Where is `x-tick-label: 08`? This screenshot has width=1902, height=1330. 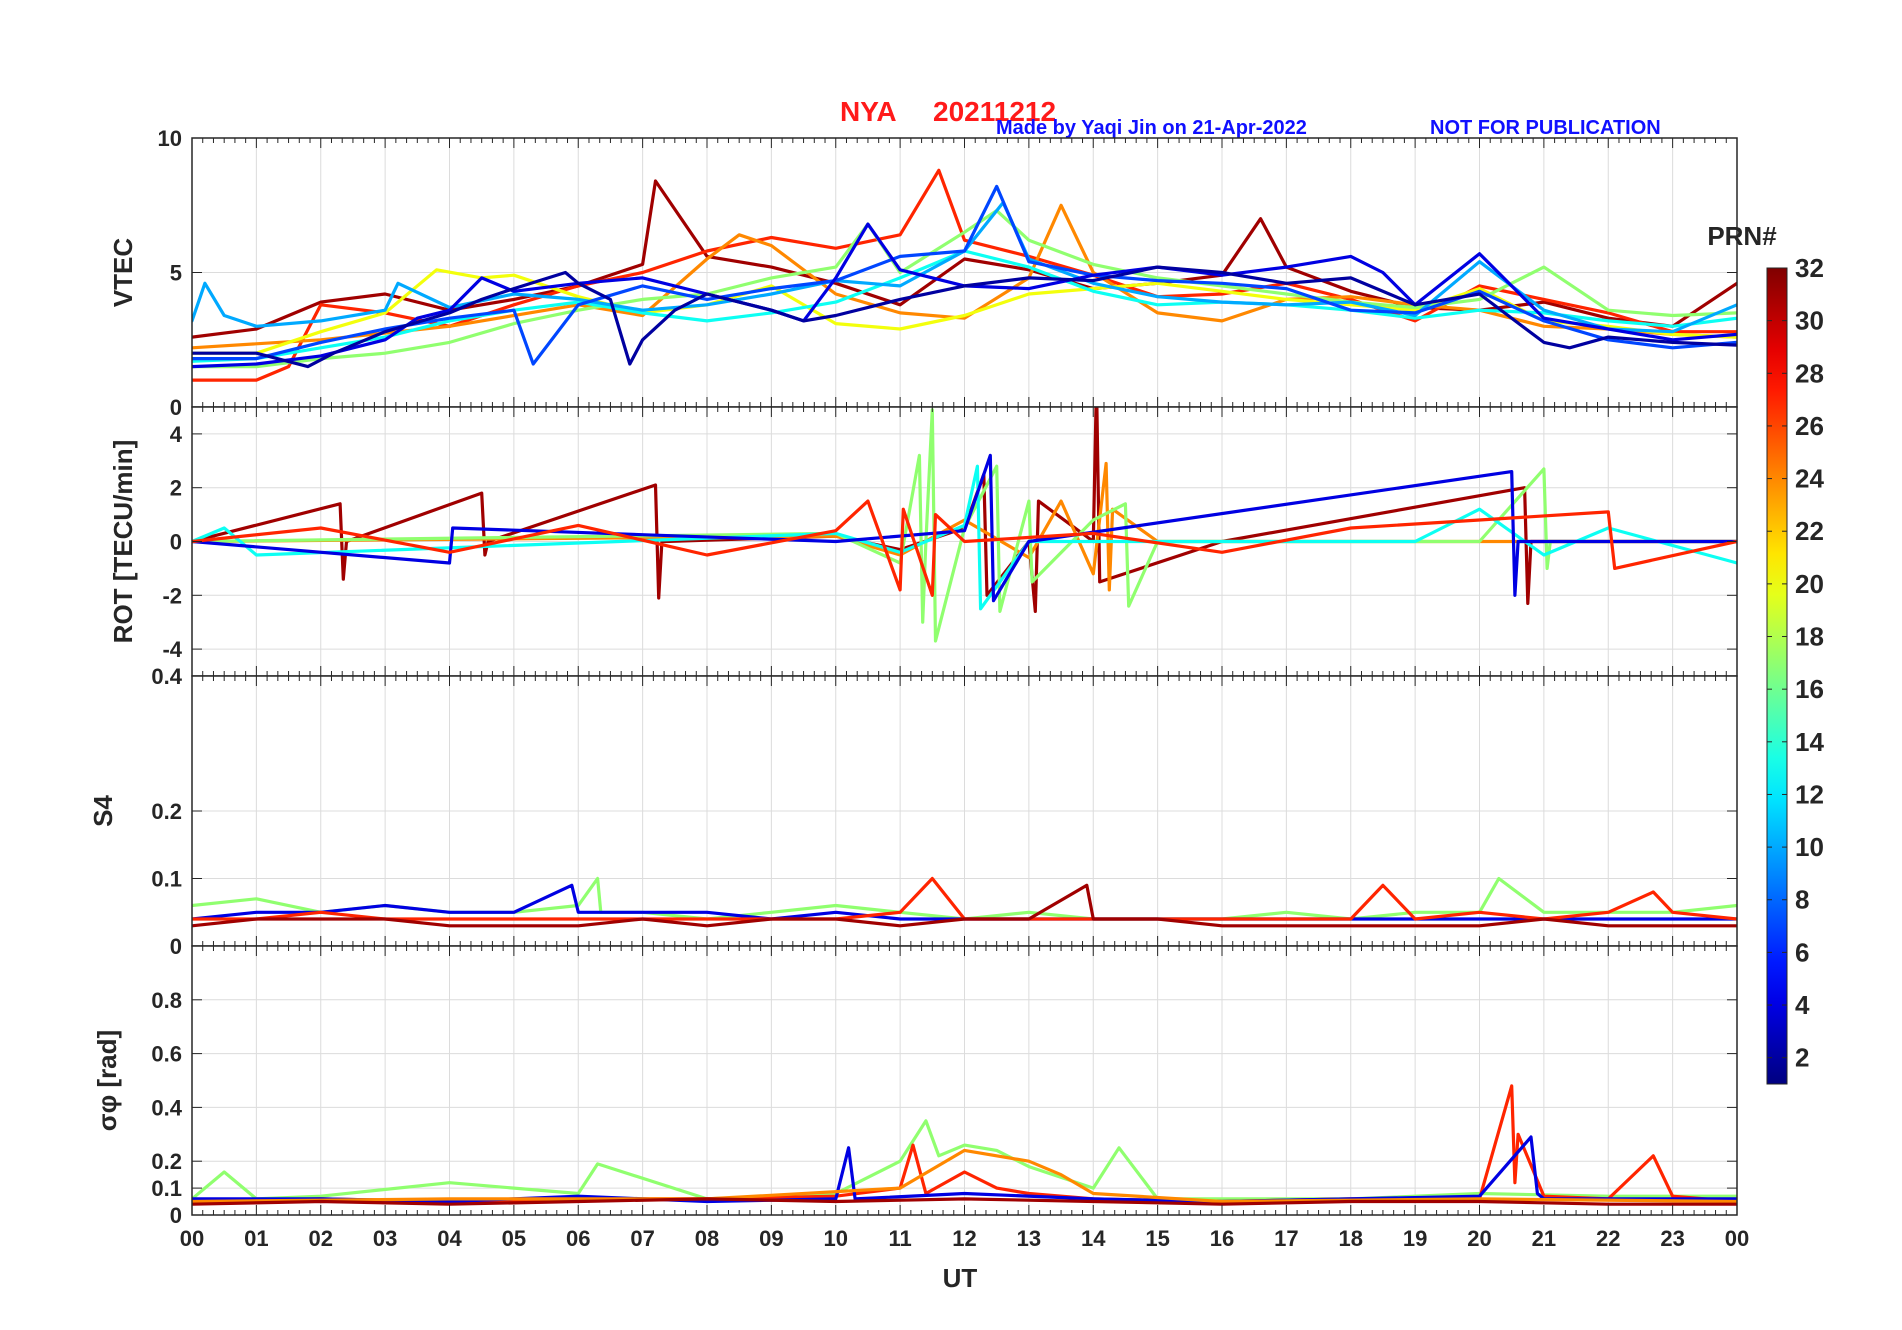
x-tick-label: 08 is located at coordinates (707, 1238).